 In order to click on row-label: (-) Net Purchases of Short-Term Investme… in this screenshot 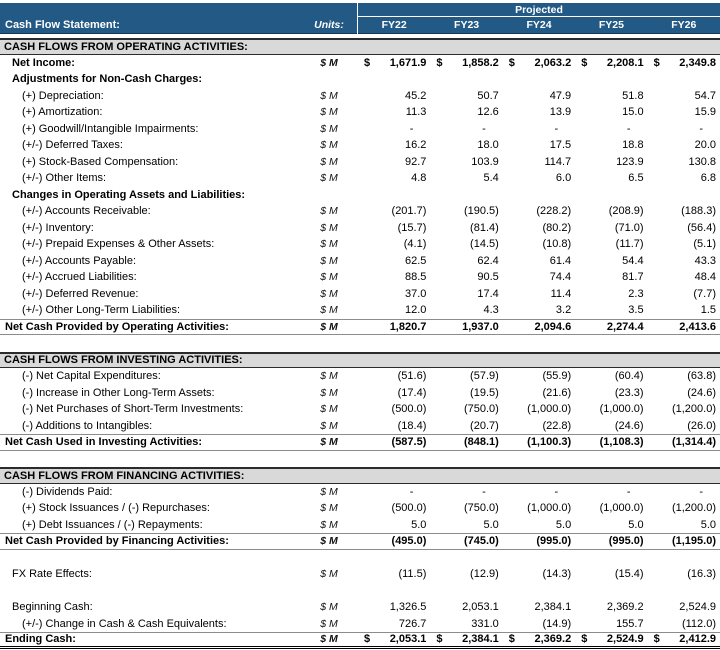, I will do `click(133, 409)`.